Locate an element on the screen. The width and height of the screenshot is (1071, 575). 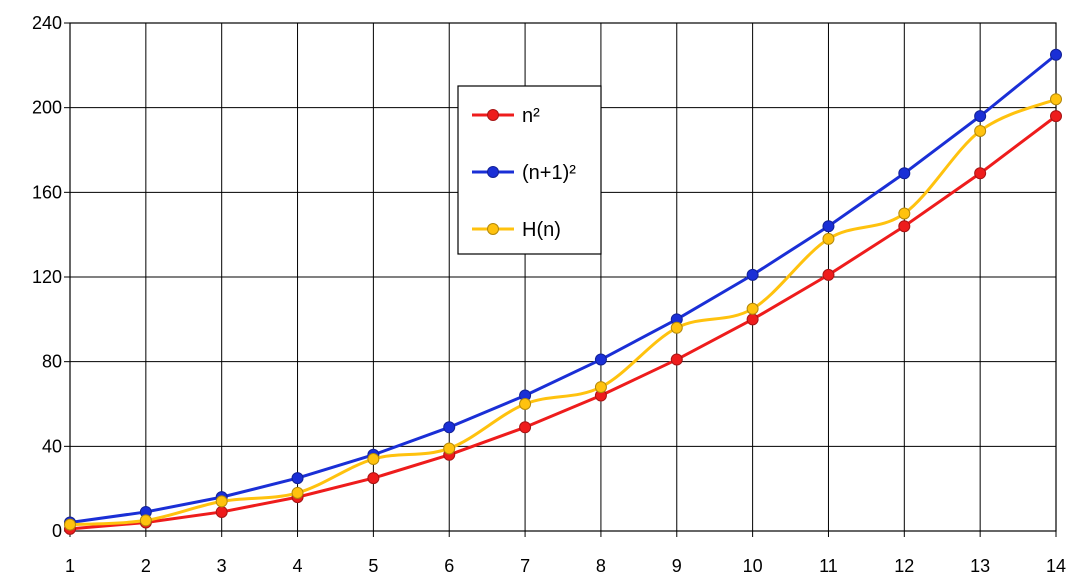
x-tick-label: 12 is located at coordinates (904, 565).